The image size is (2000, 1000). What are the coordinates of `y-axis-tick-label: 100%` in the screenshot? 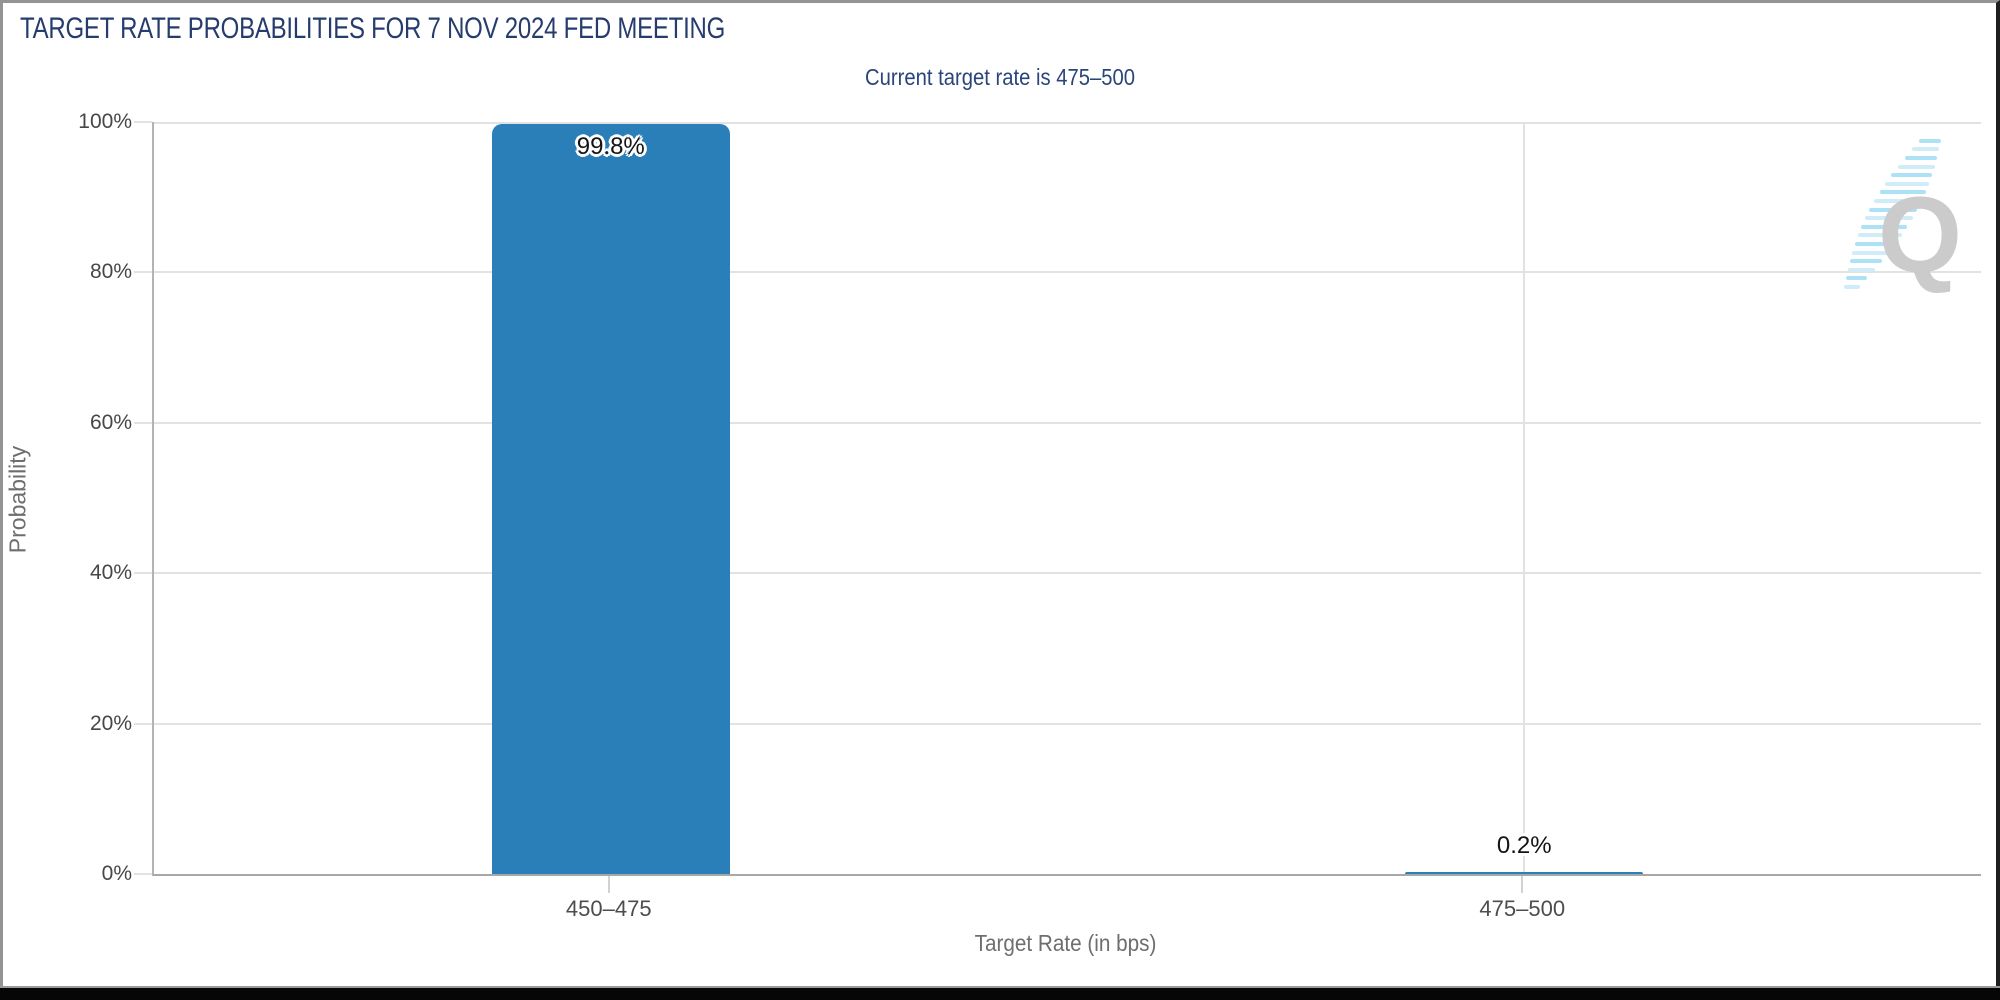 It's located at (105, 121).